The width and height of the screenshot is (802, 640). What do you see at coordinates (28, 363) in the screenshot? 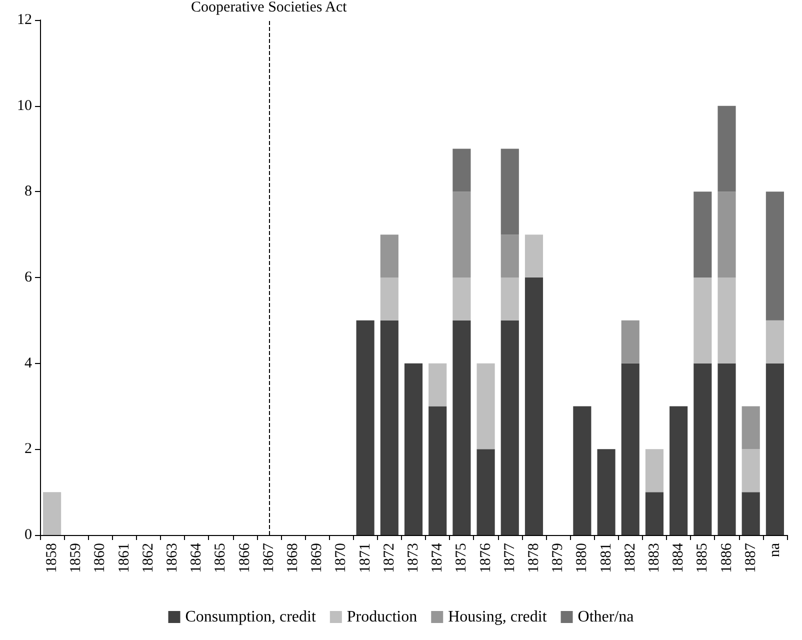
I see `y-tick-label: 4` at bounding box center [28, 363].